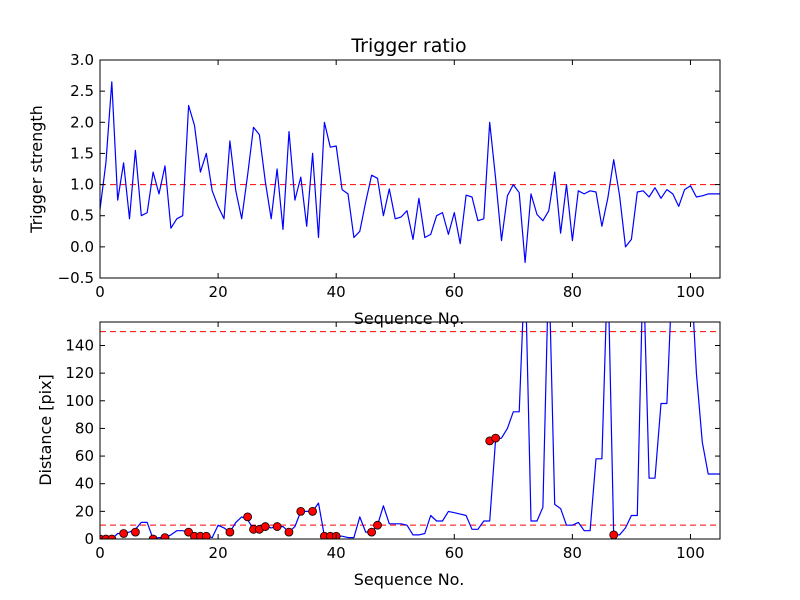 Image resolution: width=800 pixels, height=600 pixels. I want to click on y-tick-label: −0.5, so click(76, 278).